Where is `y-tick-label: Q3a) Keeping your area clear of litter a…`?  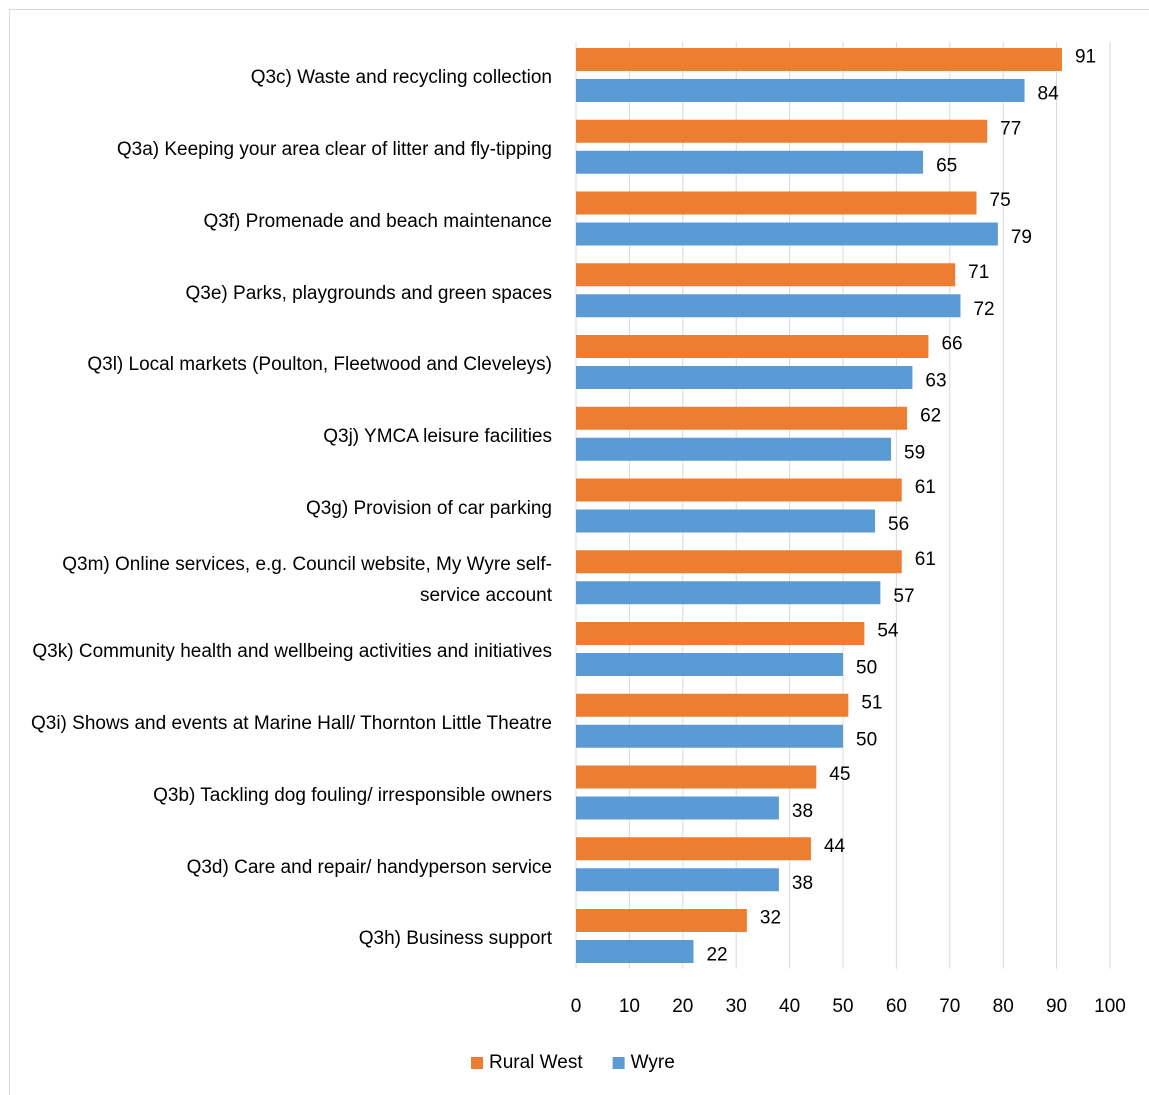 y-tick-label: Q3a) Keeping your area clear of litter a… is located at coordinates (334, 150).